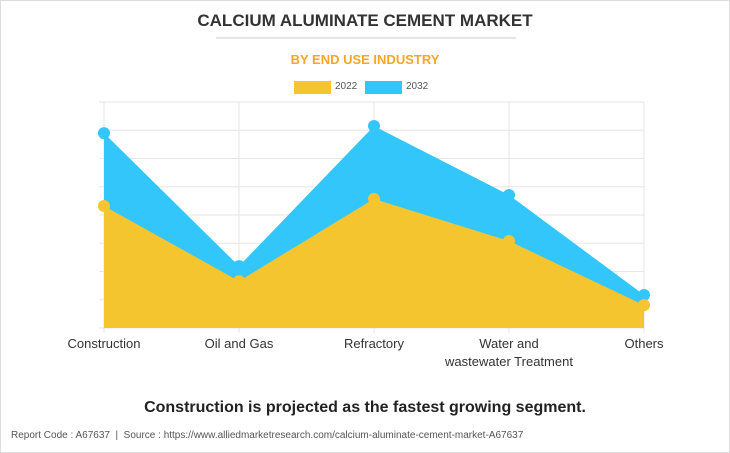  I want to click on x-tick-label: Others, so click(644, 343).